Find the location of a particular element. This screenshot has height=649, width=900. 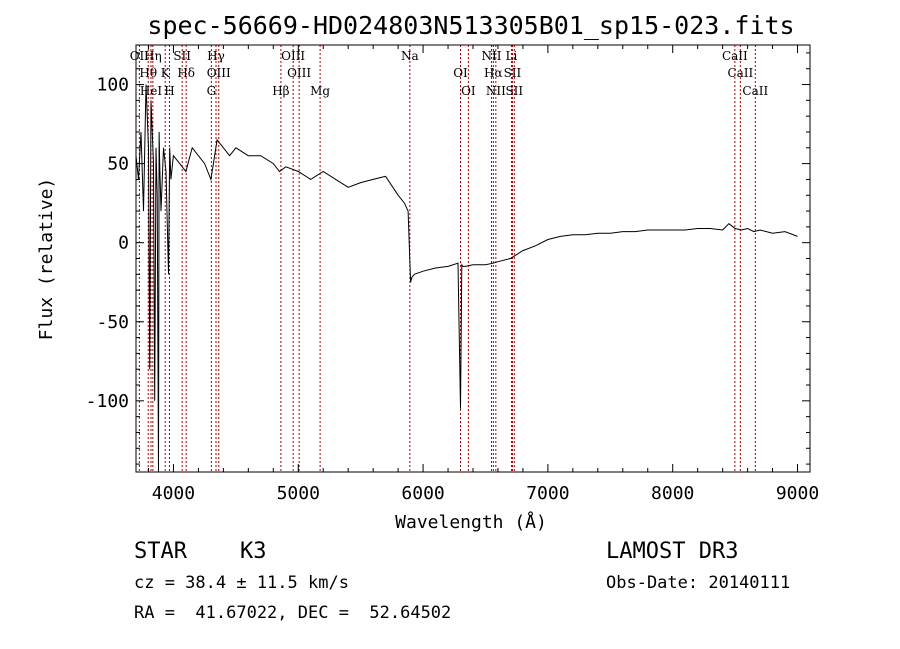

object-class: STAR is located at coordinates (160, 551).